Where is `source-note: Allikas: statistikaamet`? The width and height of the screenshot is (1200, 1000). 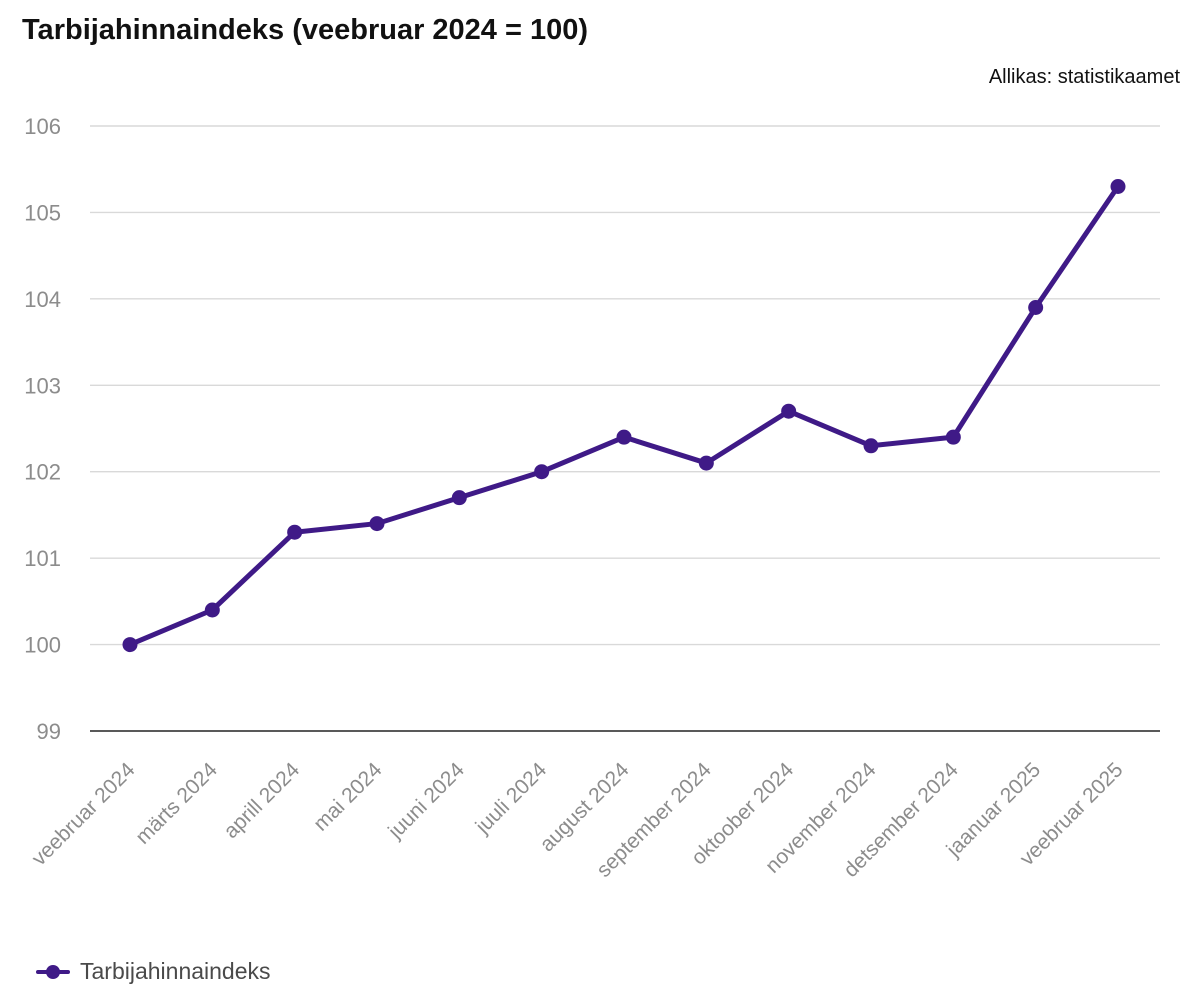 source-note: Allikas: statistikaamet is located at coordinates (1084, 77).